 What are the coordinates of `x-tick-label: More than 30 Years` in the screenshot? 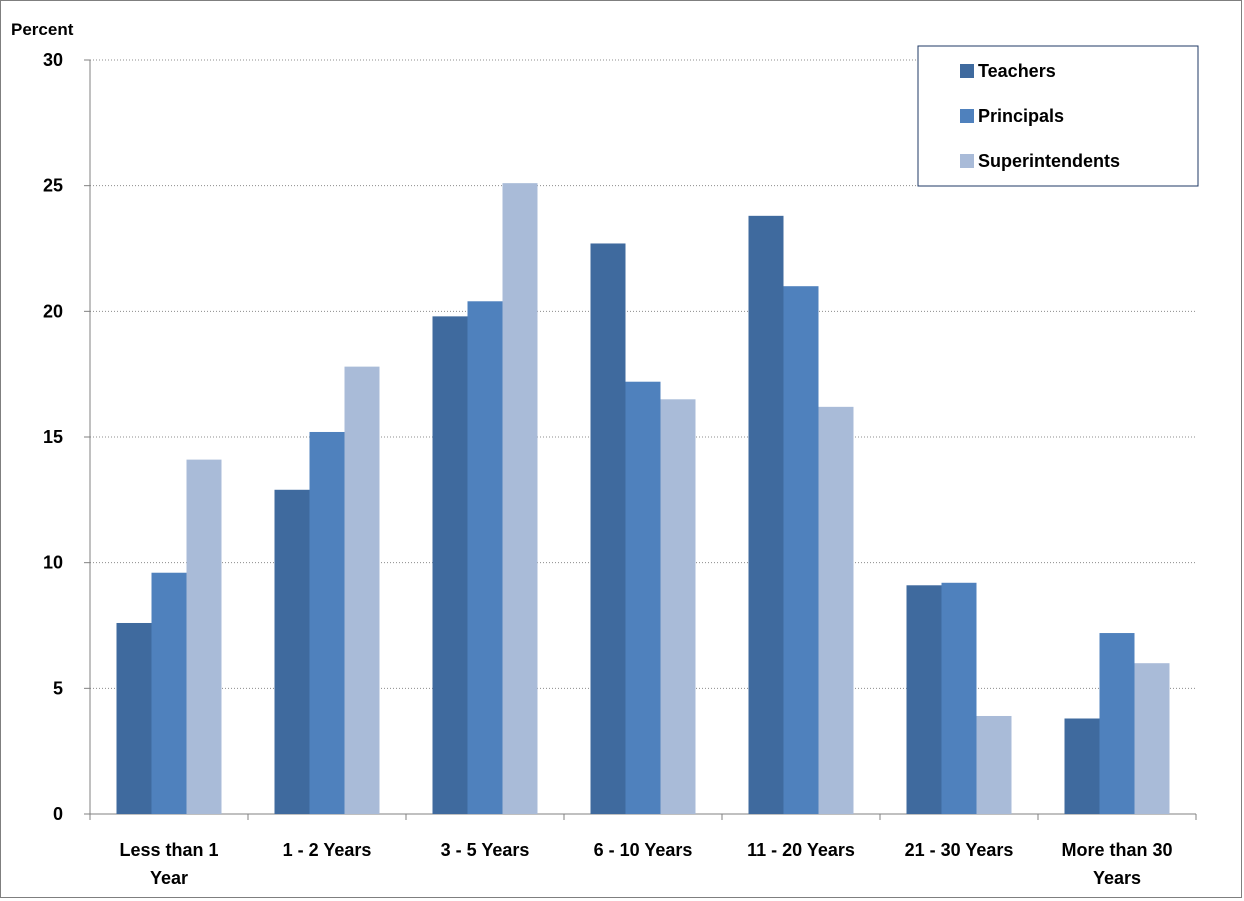 It's located at (1116, 864).